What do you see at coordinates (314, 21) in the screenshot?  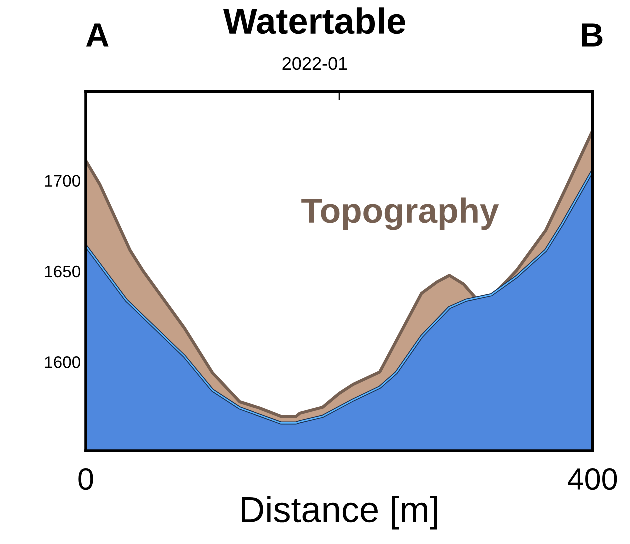 I see `chart-title: Watertable` at bounding box center [314, 21].